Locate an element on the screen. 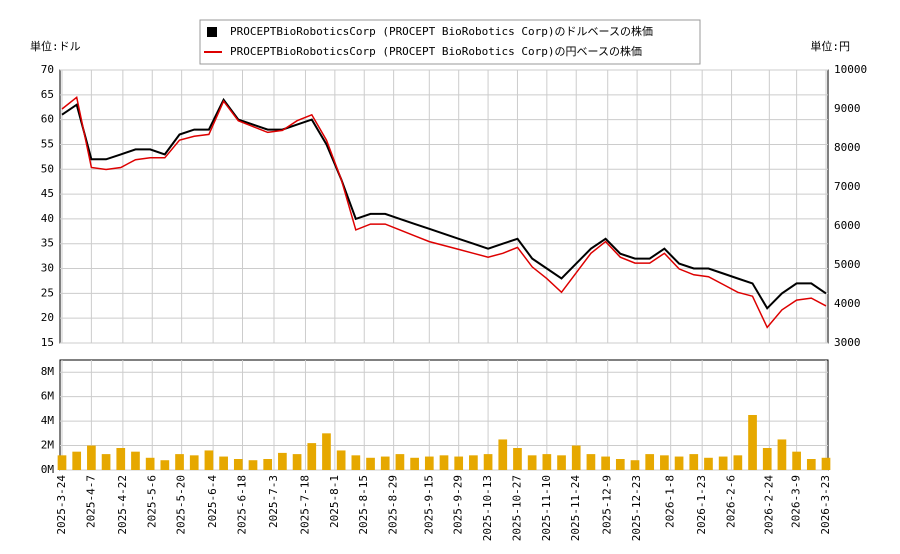  x-tick-label: 2026-2-24 is located at coordinates (768, 505).